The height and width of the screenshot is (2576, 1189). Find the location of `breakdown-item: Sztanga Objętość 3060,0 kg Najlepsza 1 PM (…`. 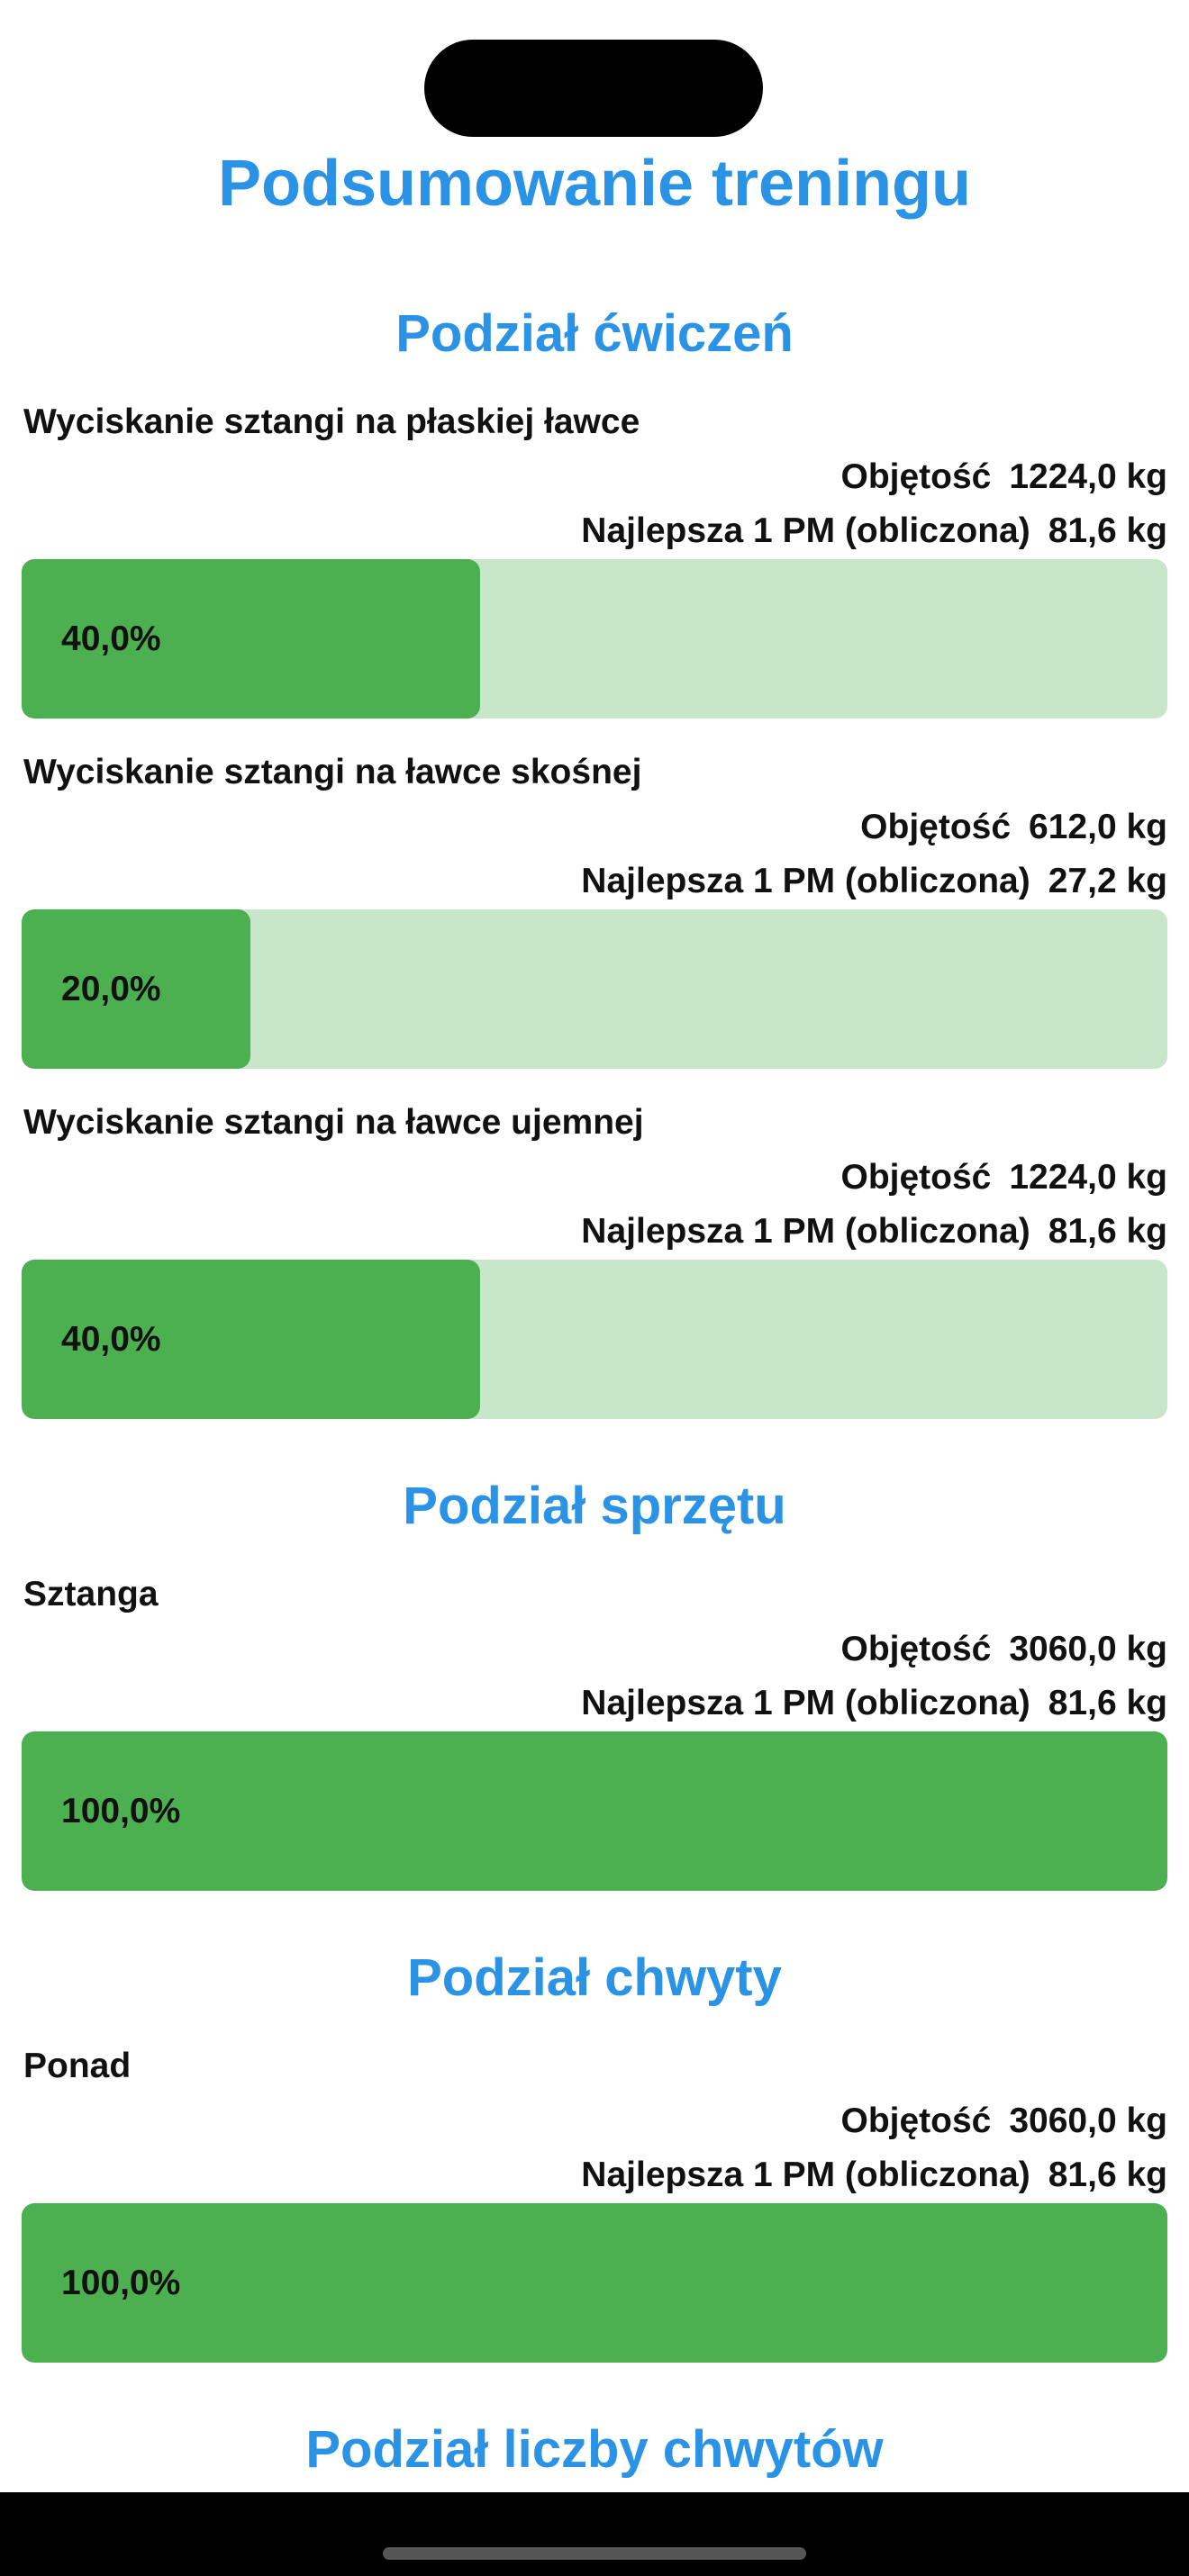

breakdown-item: Sztanga Objętość 3060,0 kg Najlepsza 1 PM (… is located at coordinates (594, 1731).